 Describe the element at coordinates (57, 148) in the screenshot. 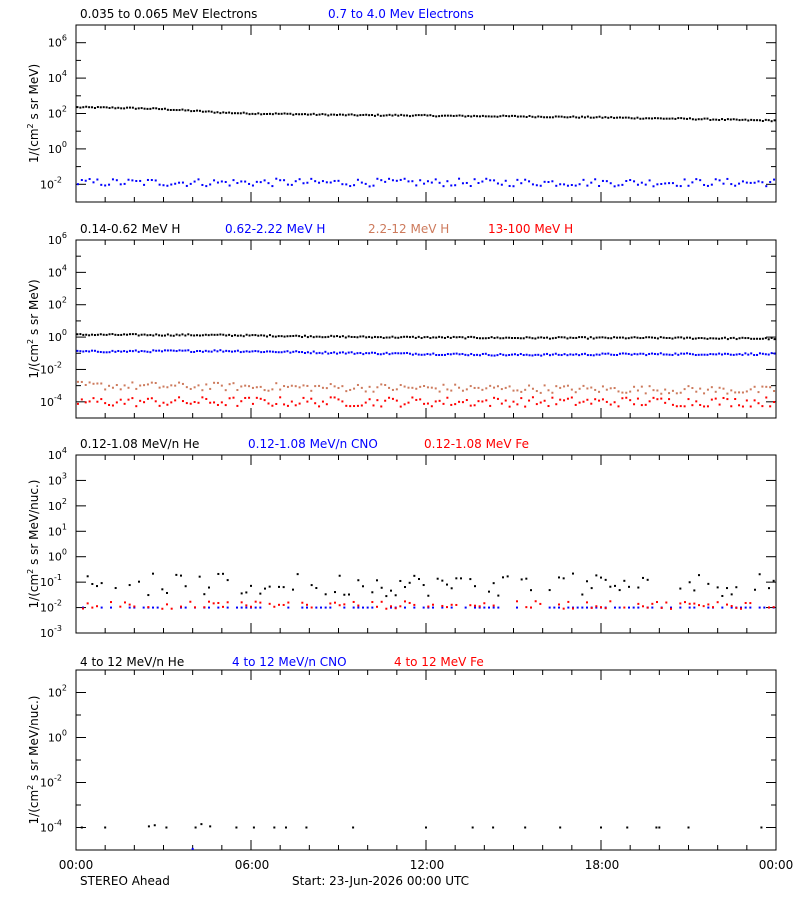

I see `y-tick-label: 10⁰` at that location.